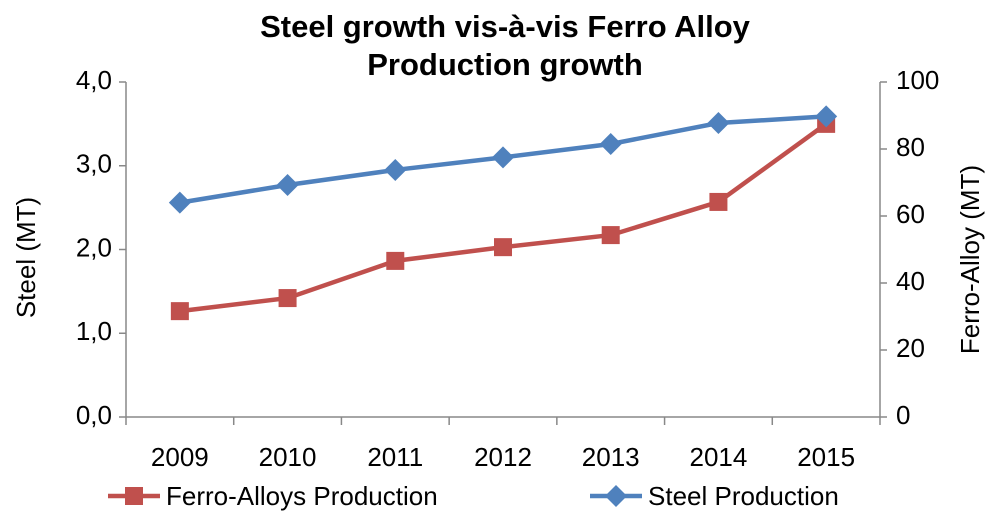 Image resolution: width=990 pixels, height=515 pixels. I want to click on x-tick-label: 2011, so click(395, 457).